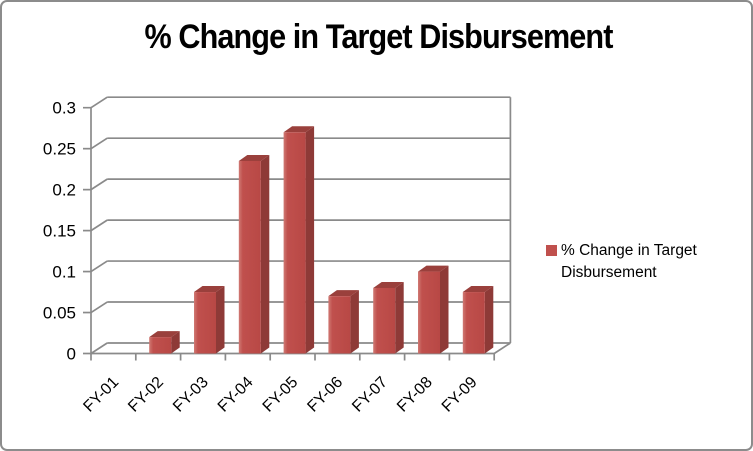 The image size is (753, 451). I want to click on legend: % Change in Target Disbursement, so click(642, 262).